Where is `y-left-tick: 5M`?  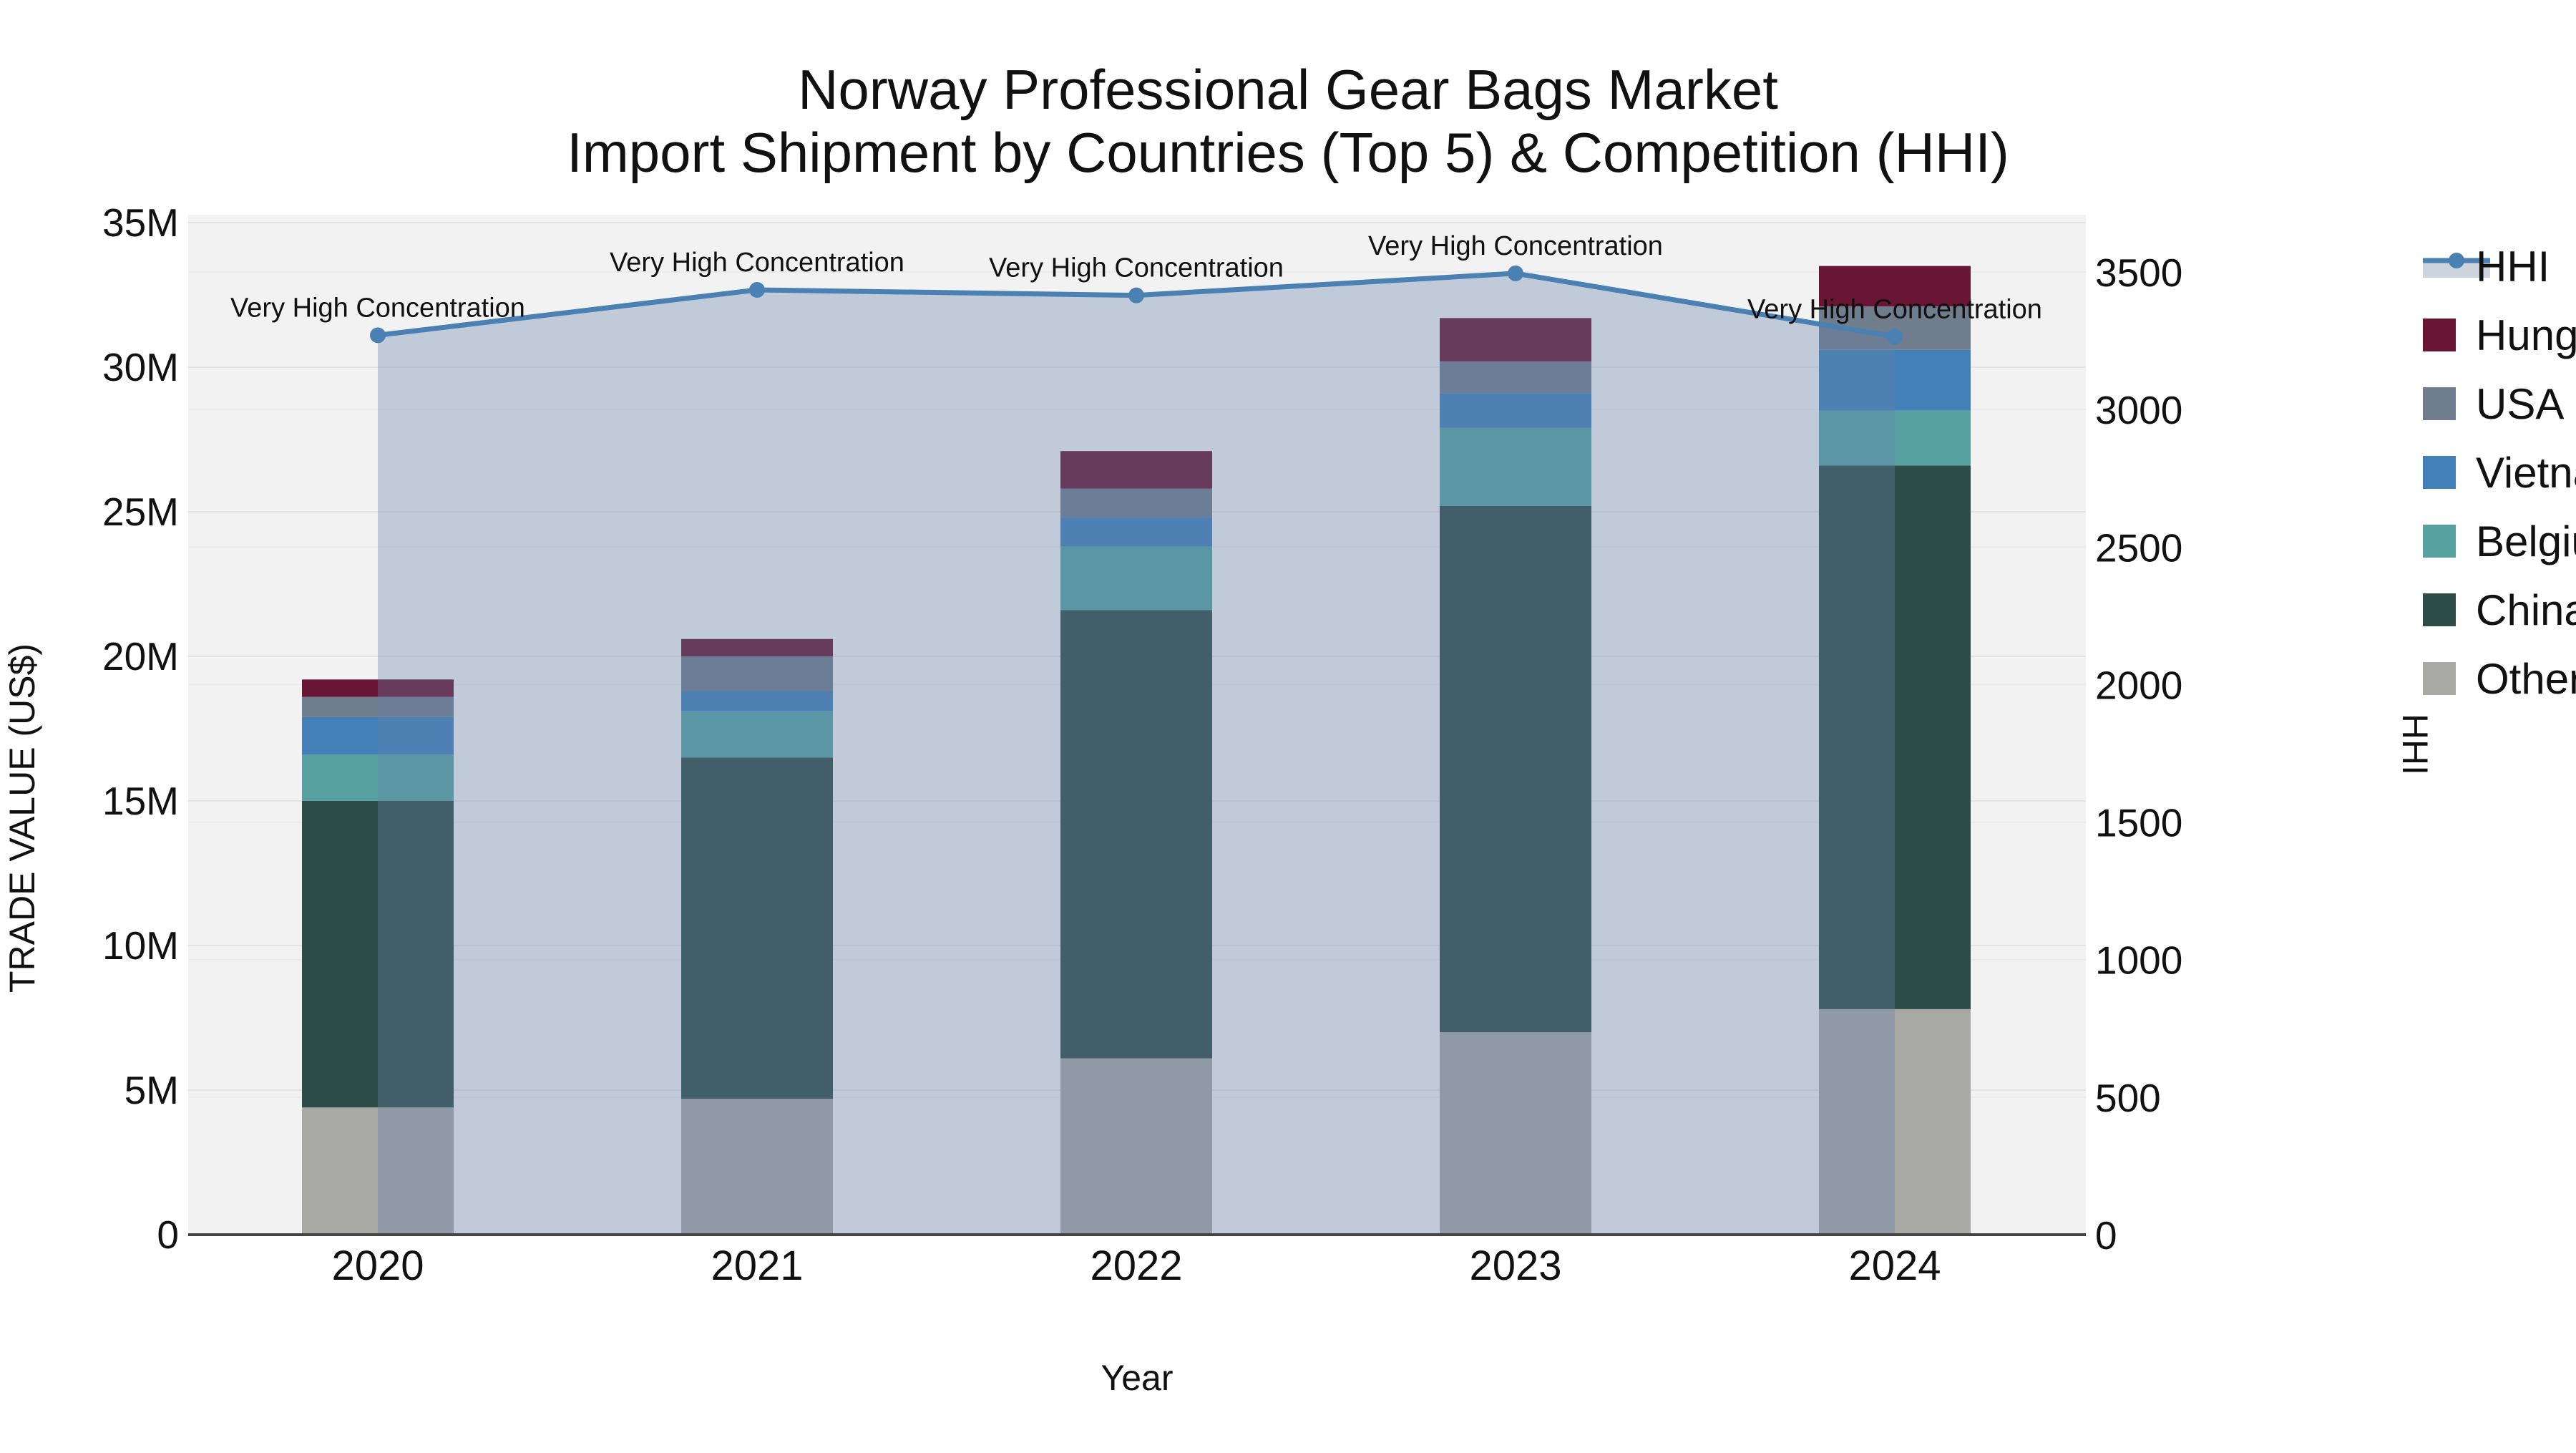
y-left-tick: 5M is located at coordinates (152, 1090).